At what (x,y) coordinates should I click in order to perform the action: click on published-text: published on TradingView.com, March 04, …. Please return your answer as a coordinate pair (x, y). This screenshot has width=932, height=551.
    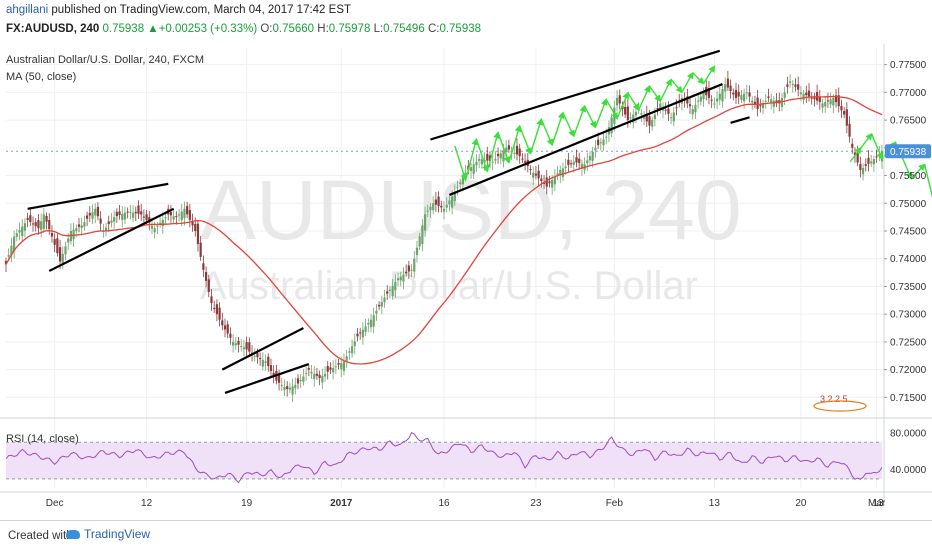
    Looking at the image, I should click on (201, 10).